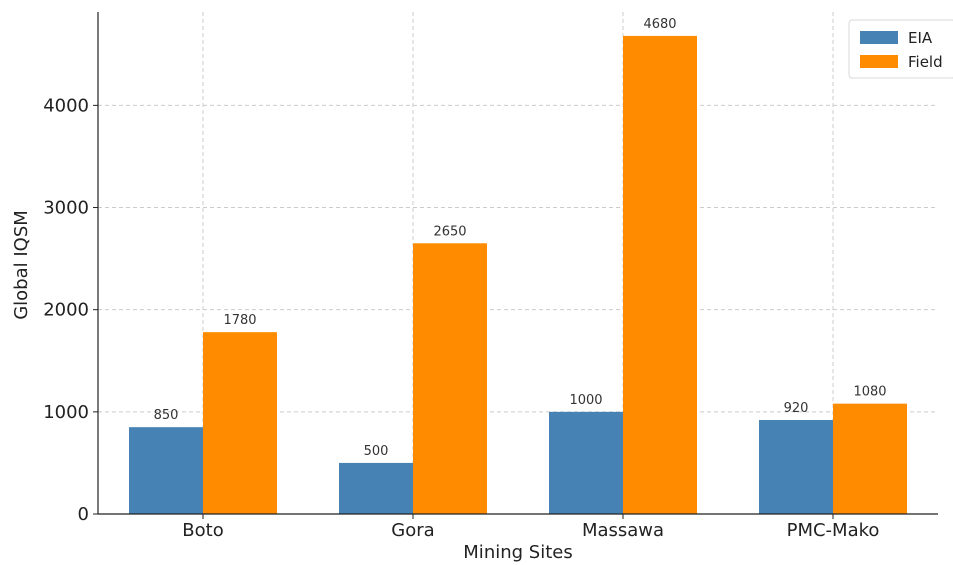  I want to click on x-tick-label-1: Gora, so click(412, 530).